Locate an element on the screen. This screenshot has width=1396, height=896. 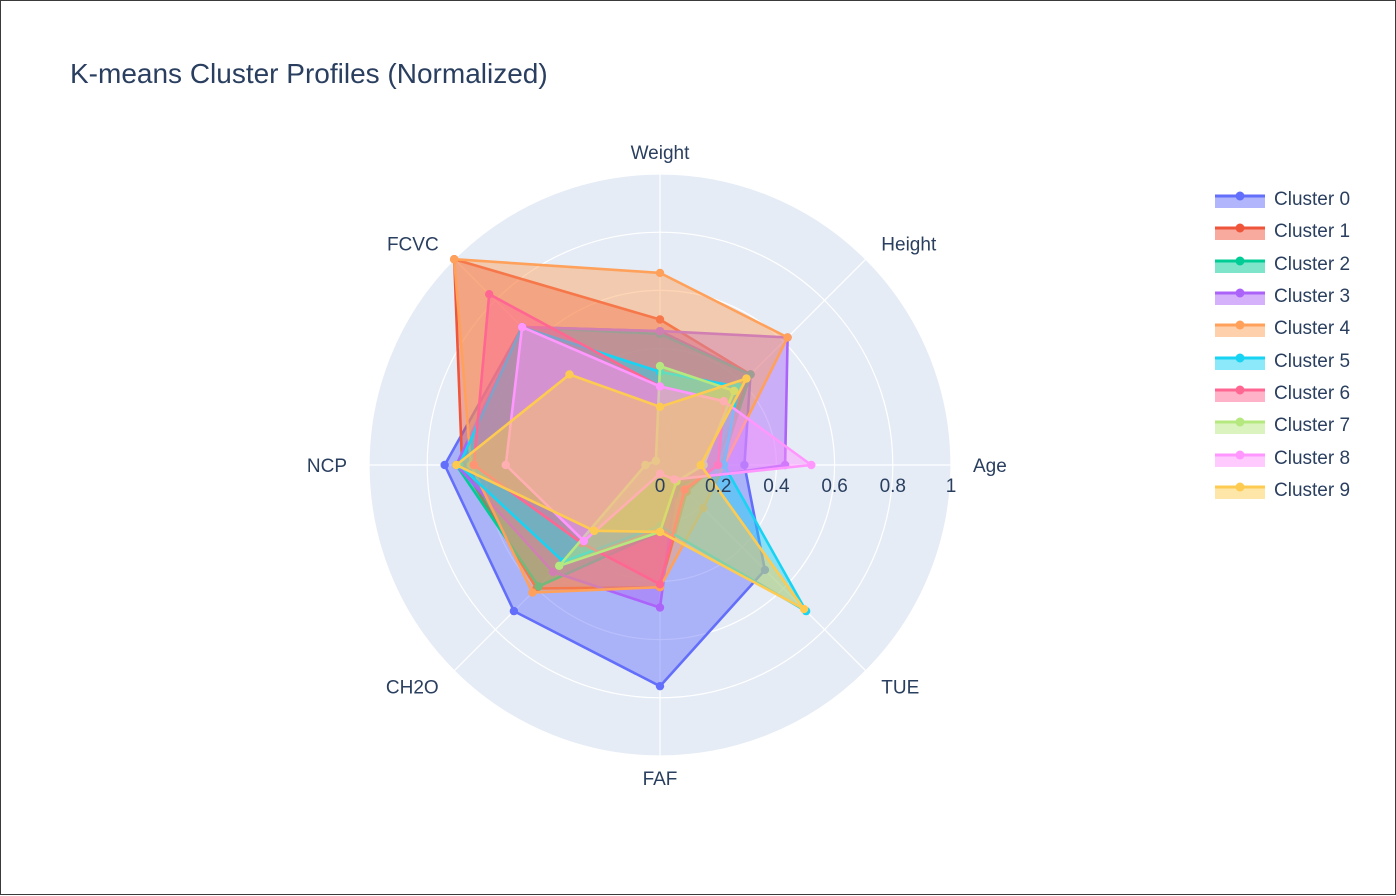
axis-label-age: Age is located at coordinates (990, 466).